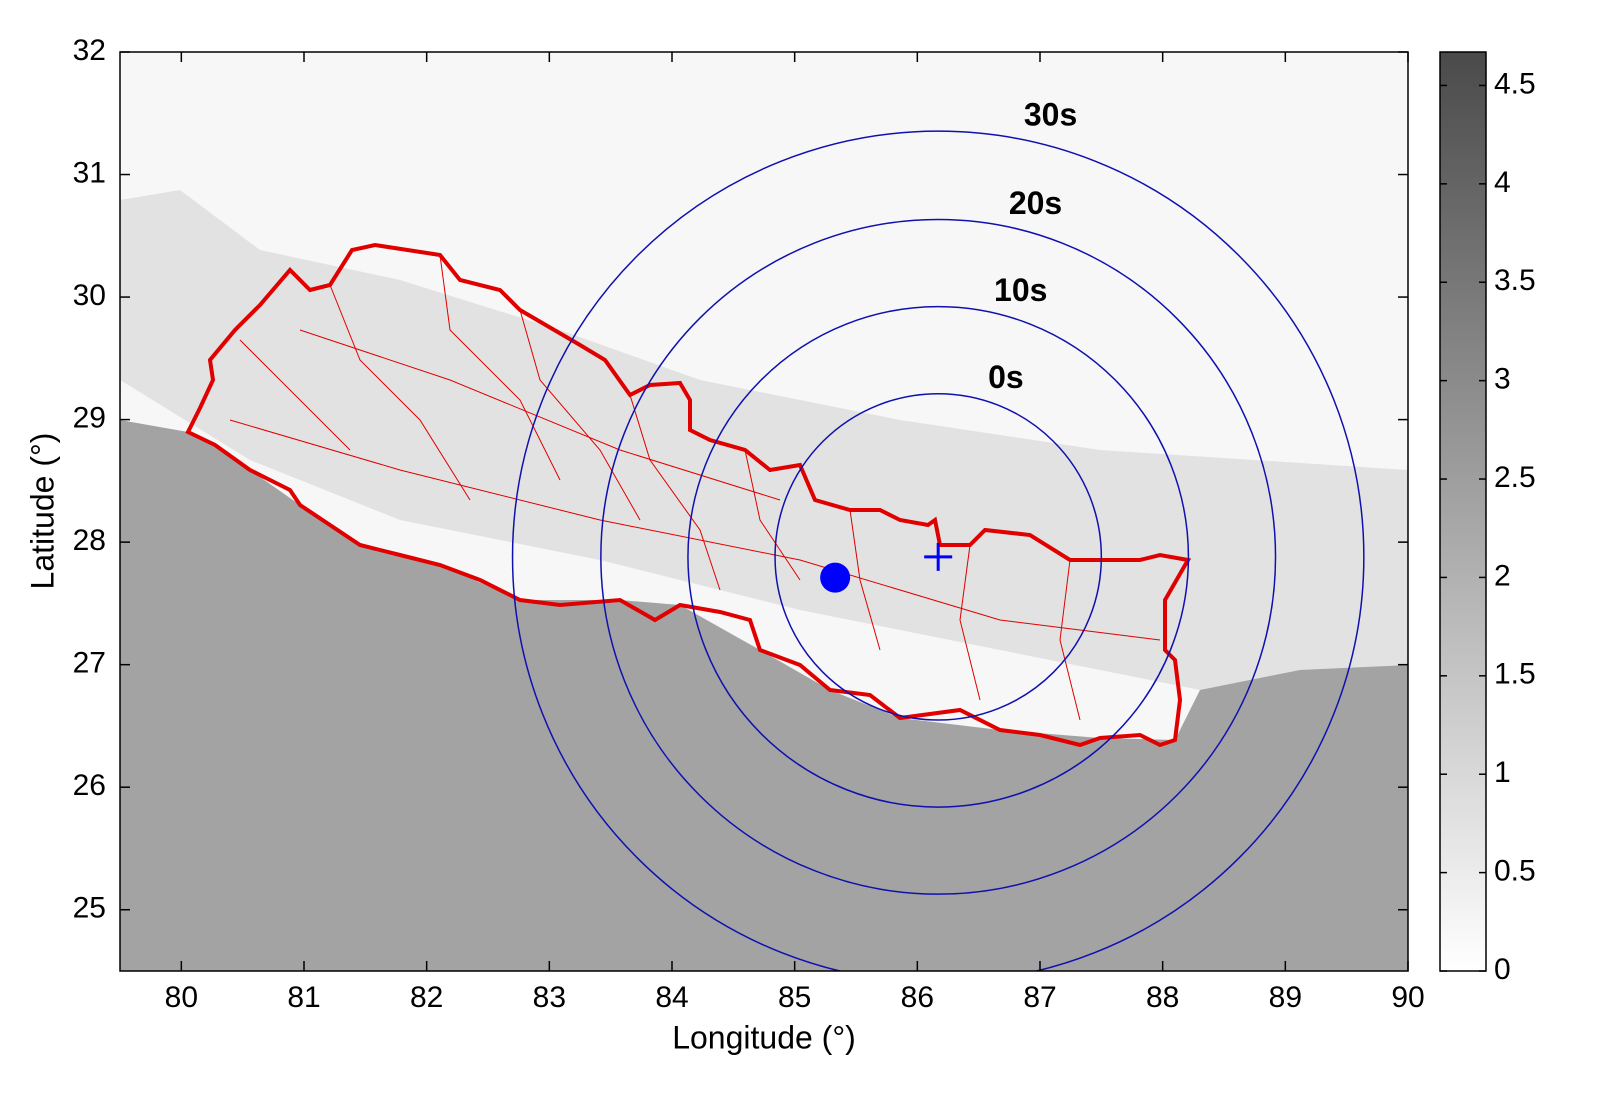 Image resolution: width=1600 pixels, height=1099 pixels. I want to click on y-tick-label: 31, so click(89, 172).